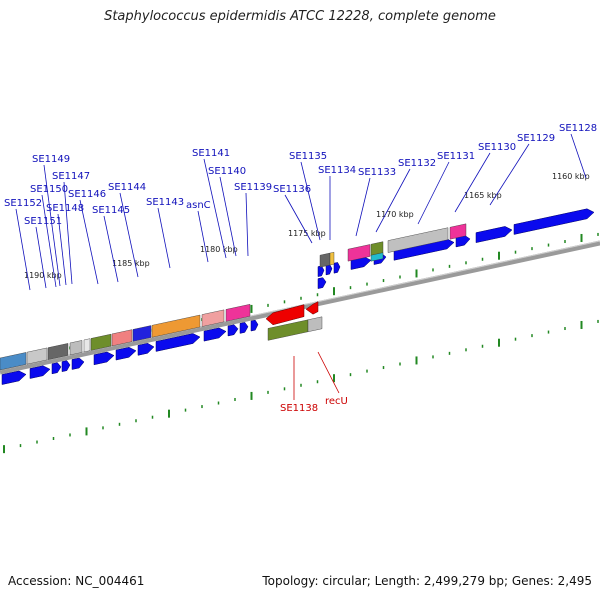 This screenshot has width=600, height=600. Describe the element at coordinates (483, 195) in the screenshot. I see `scale-label: 1165 kbp` at that location.